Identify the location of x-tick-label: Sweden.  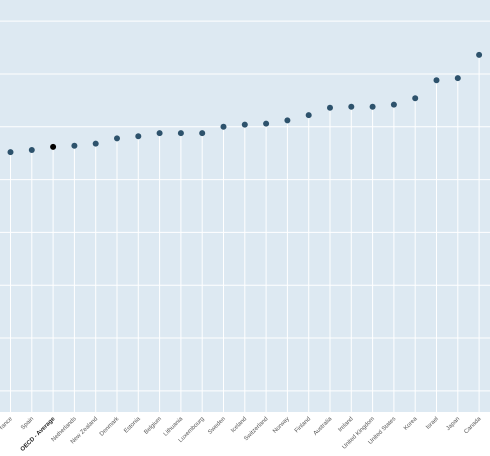
(217, 426).